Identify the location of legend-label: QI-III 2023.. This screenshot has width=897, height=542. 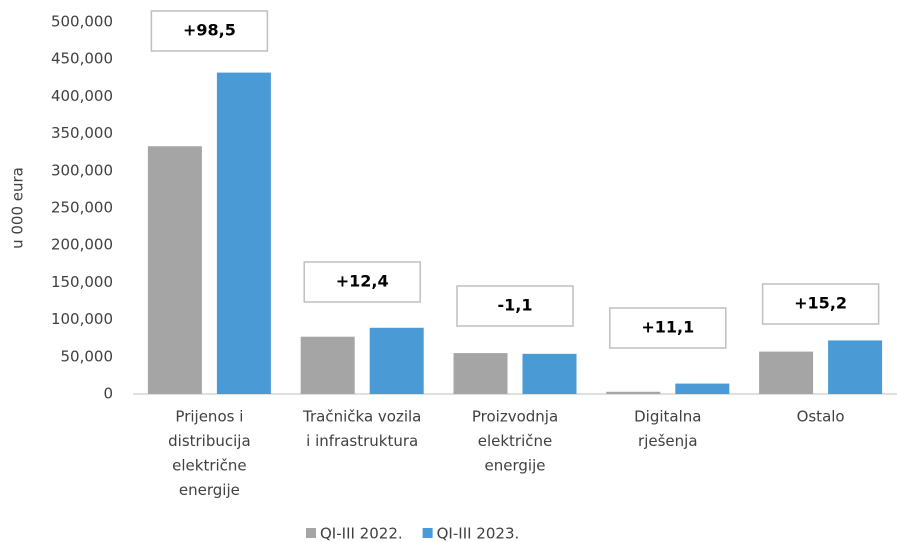
(478, 533).